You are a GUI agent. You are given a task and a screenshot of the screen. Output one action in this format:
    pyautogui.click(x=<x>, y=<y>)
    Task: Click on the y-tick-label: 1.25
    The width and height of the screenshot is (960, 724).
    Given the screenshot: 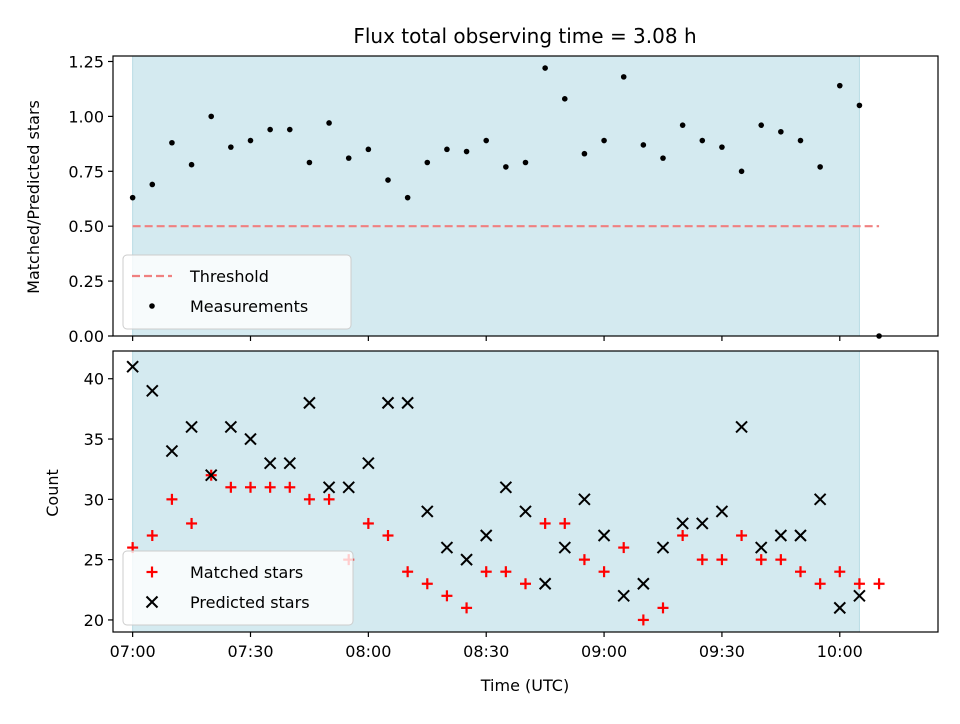 What is the action you would take?
    pyautogui.click(x=86, y=61)
    